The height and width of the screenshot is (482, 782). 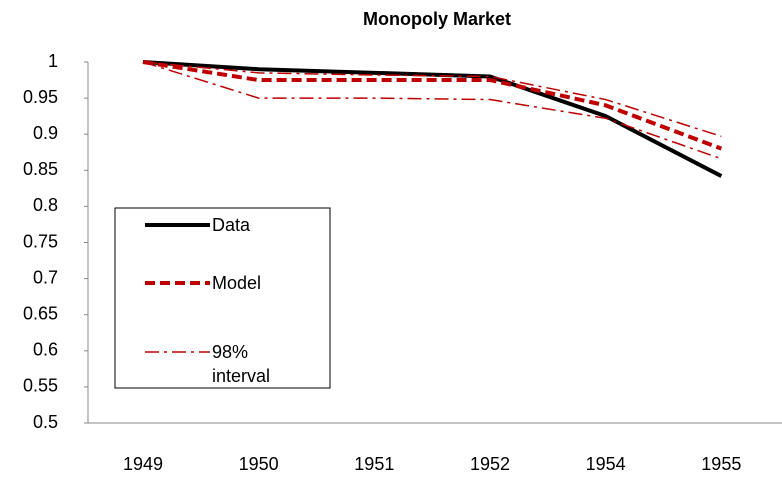 What do you see at coordinates (222, 298) in the screenshot?
I see `legend-box` at bounding box center [222, 298].